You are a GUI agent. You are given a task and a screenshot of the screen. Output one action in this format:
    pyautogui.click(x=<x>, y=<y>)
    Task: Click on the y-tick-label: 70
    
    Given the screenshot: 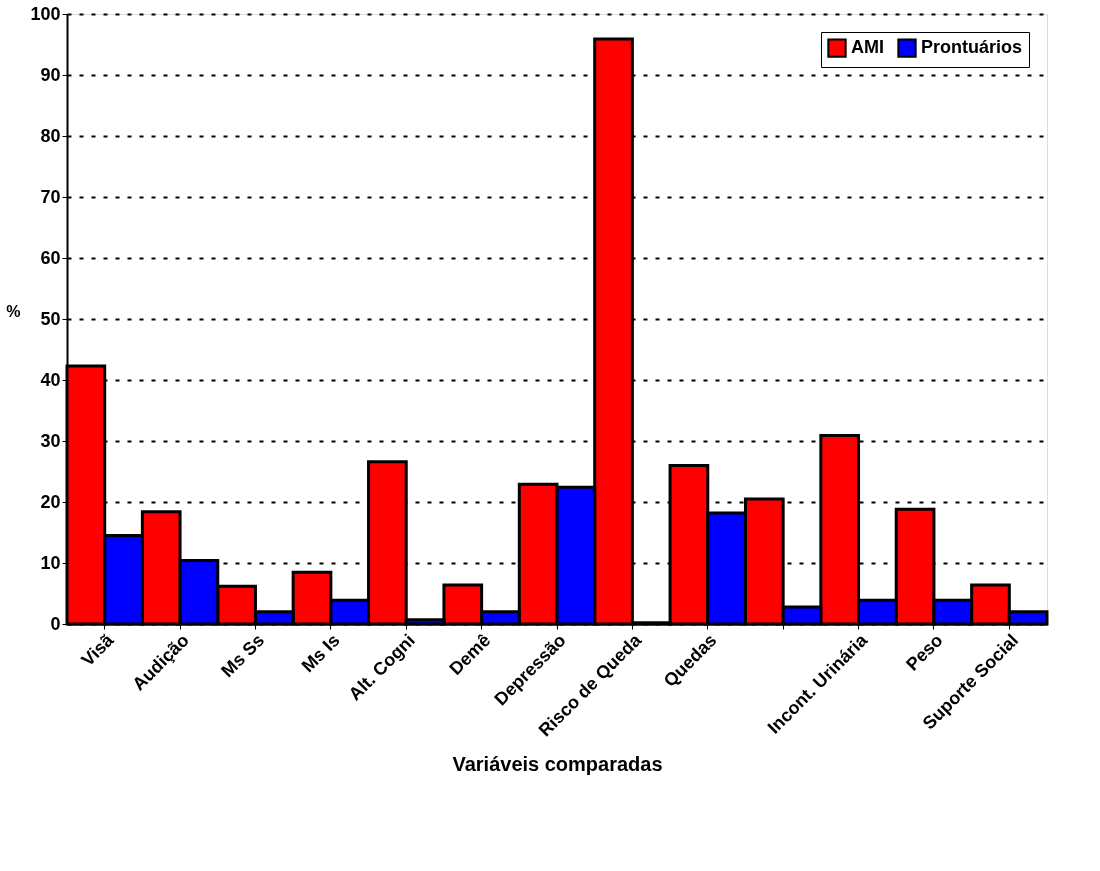 What is the action you would take?
    pyautogui.click(x=50, y=196)
    